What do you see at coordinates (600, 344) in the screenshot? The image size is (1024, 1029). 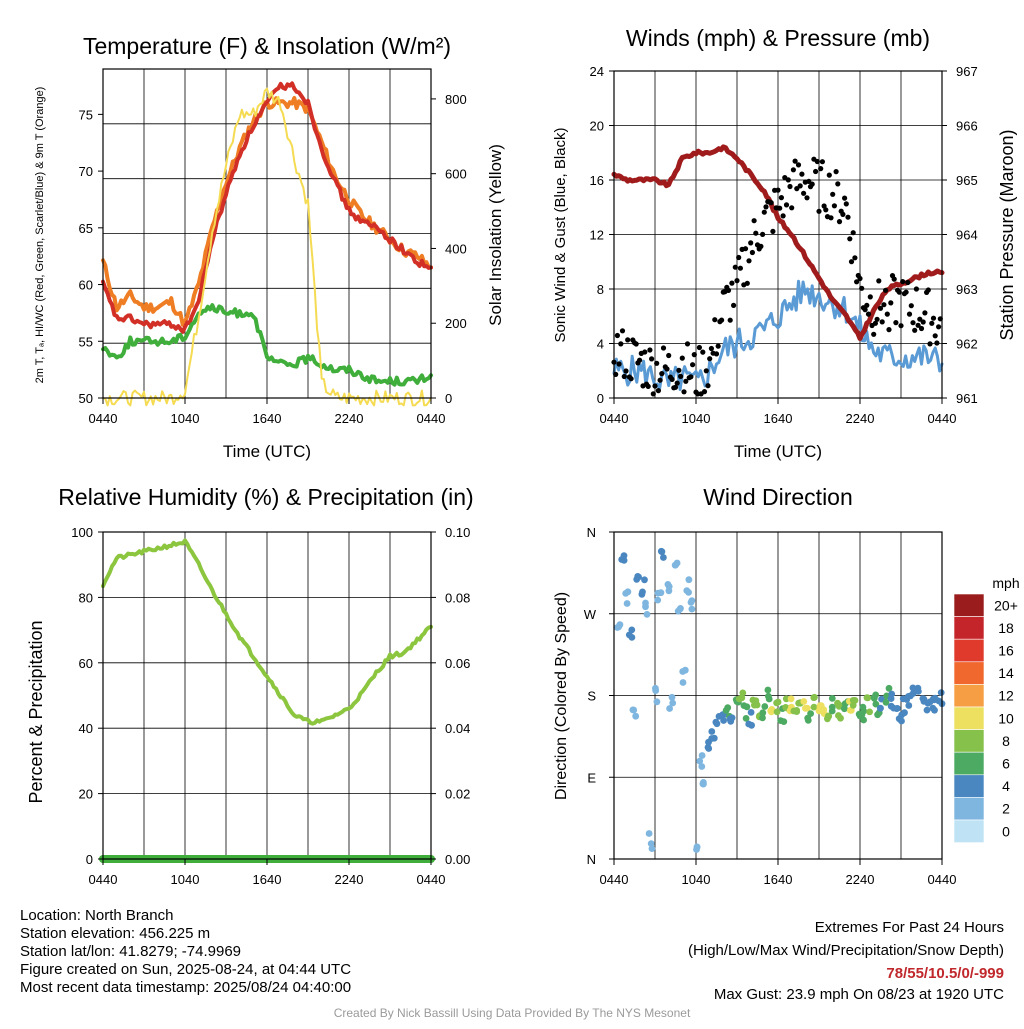 I see `wind-ytick-label: 4` at bounding box center [600, 344].